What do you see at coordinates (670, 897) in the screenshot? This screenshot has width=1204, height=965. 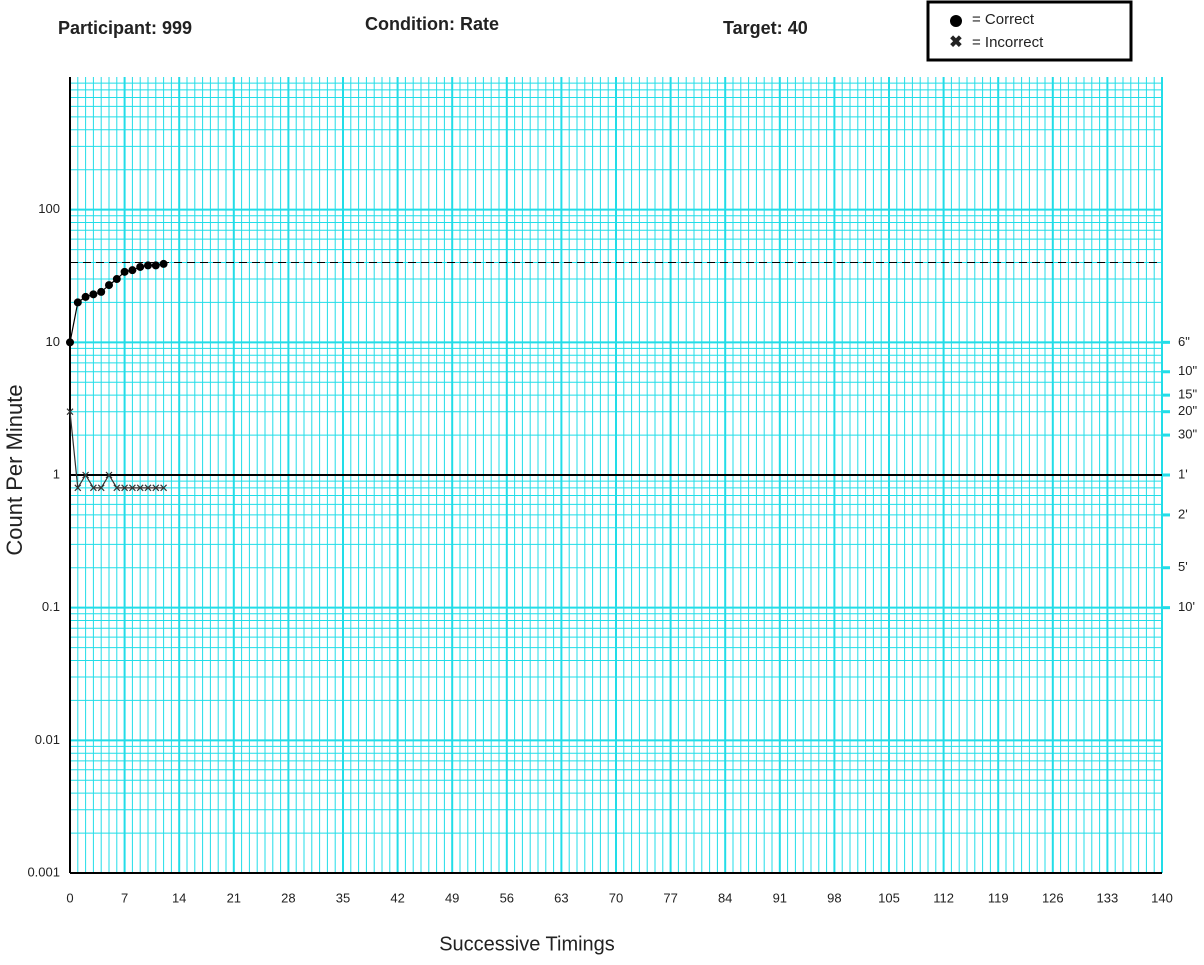 I see `x-tick-label: 77` at bounding box center [670, 897].